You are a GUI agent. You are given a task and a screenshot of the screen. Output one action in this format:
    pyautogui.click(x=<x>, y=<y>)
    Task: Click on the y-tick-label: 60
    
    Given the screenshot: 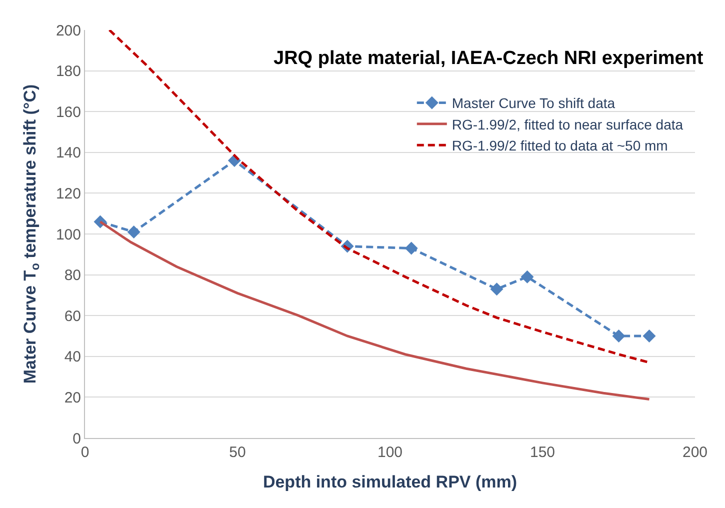 What is the action you would take?
    pyautogui.click(x=72, y=316)
    